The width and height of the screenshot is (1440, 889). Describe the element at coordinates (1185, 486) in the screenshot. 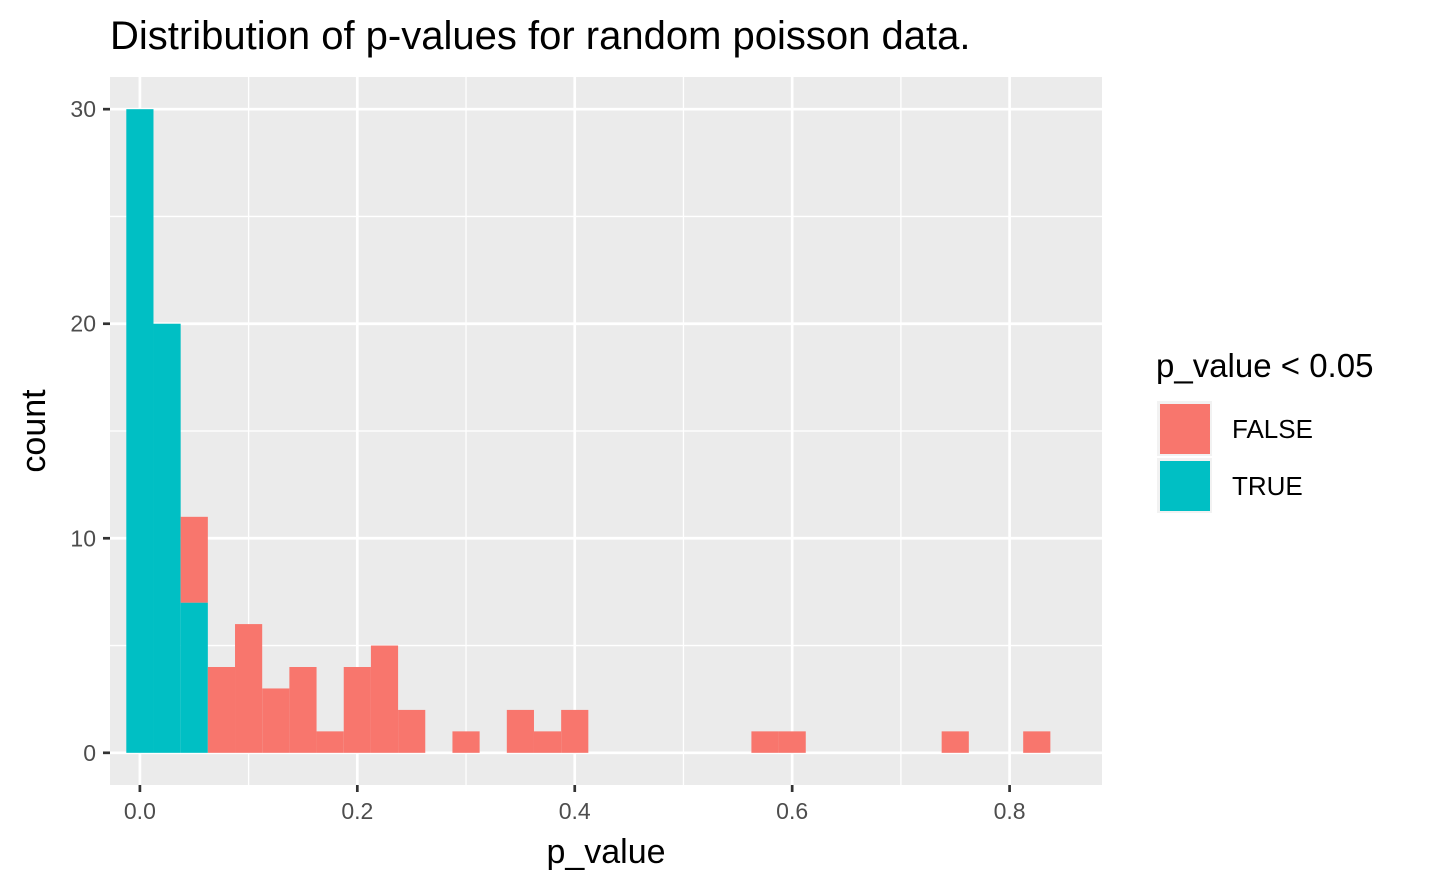

I see `legend-swatch-true` at that location.